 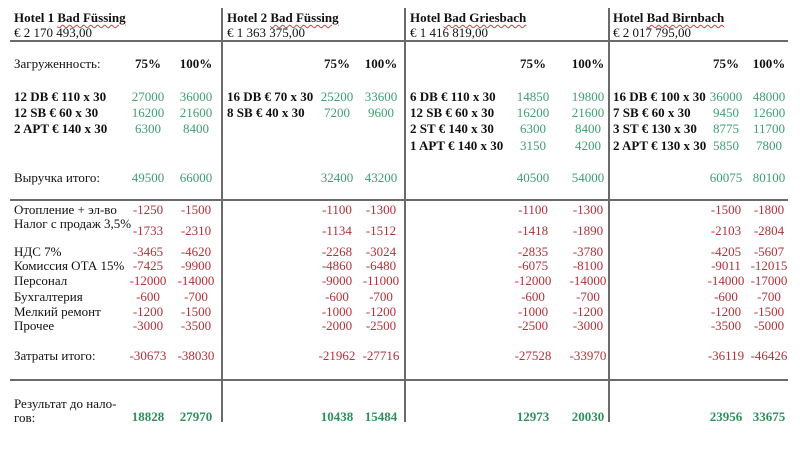 I want to click on revenue-total-100: 80100, so click(x=769, y=177).